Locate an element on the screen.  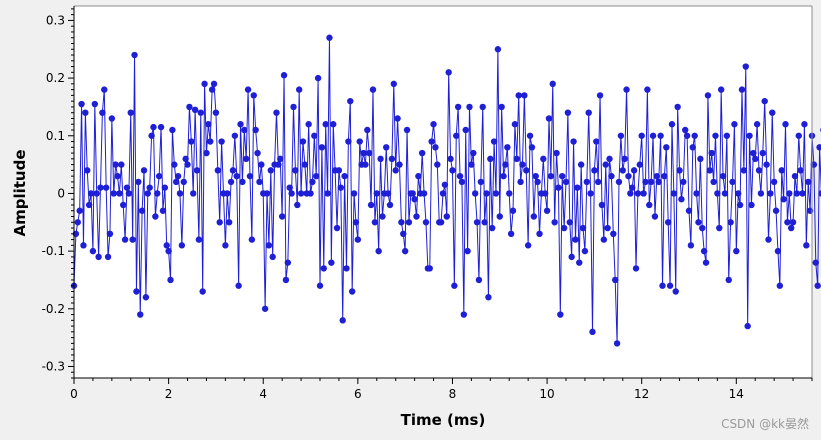
y-tick-label: -0.1 is located at coordinates (53, 251).